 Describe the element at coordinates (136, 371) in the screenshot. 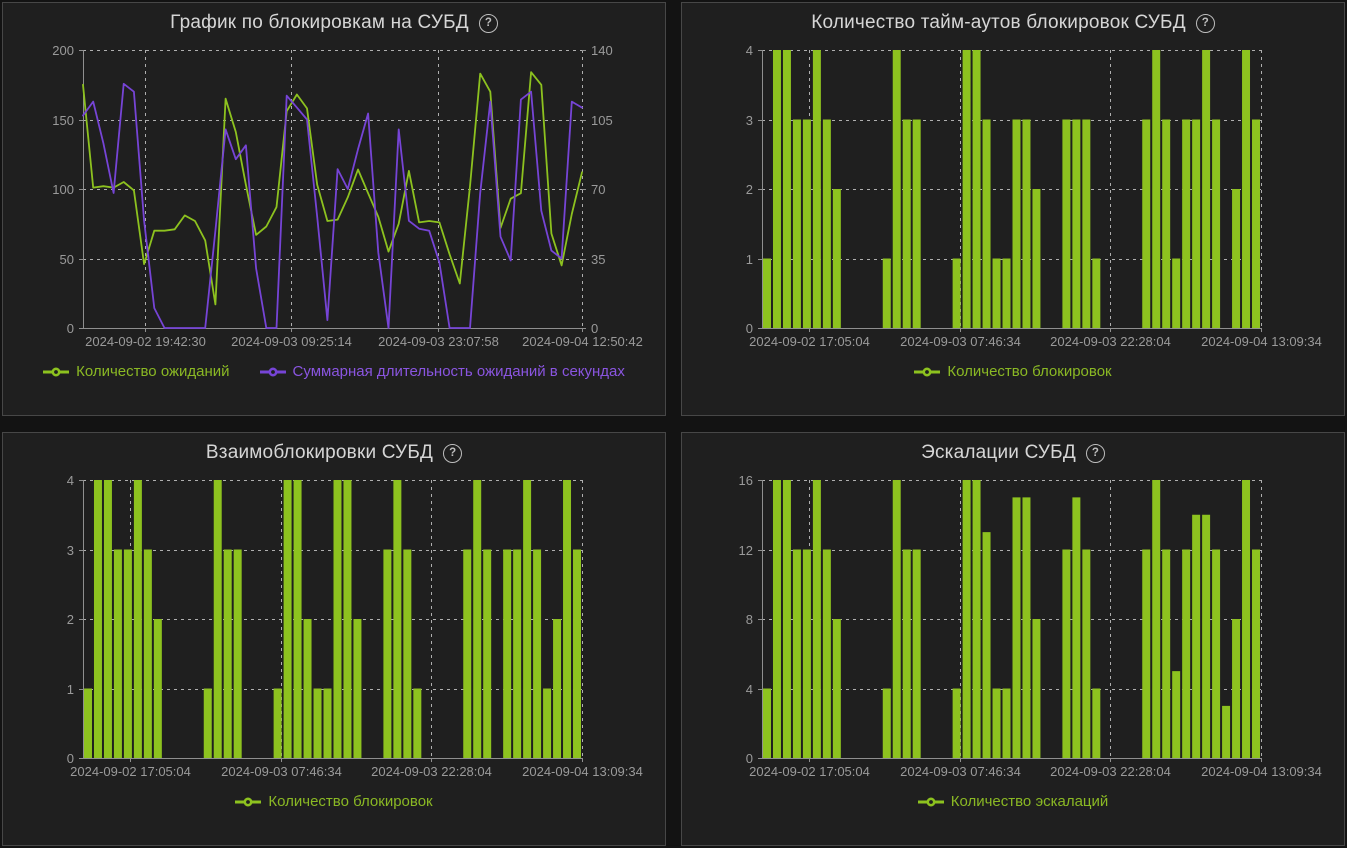

I see `legend-item: Количество ожиданий` at that location.